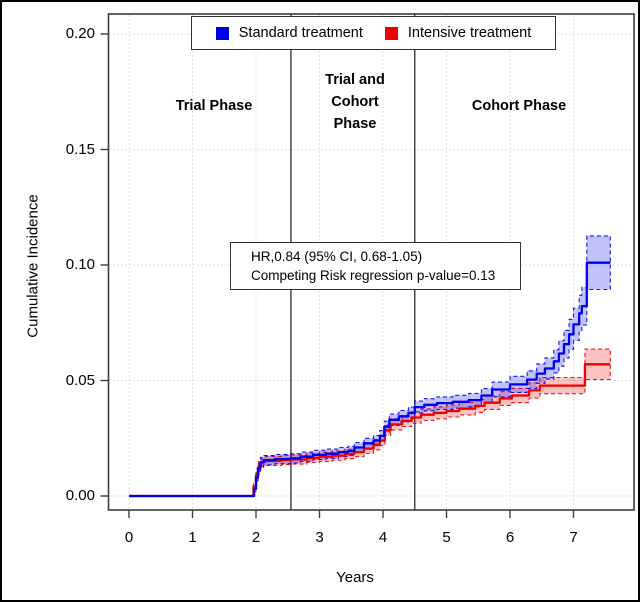  What do you see at coordinates (192, 537) in the screenshot?
I see `x-tick-label: 1` at bounding box center [192, 537].